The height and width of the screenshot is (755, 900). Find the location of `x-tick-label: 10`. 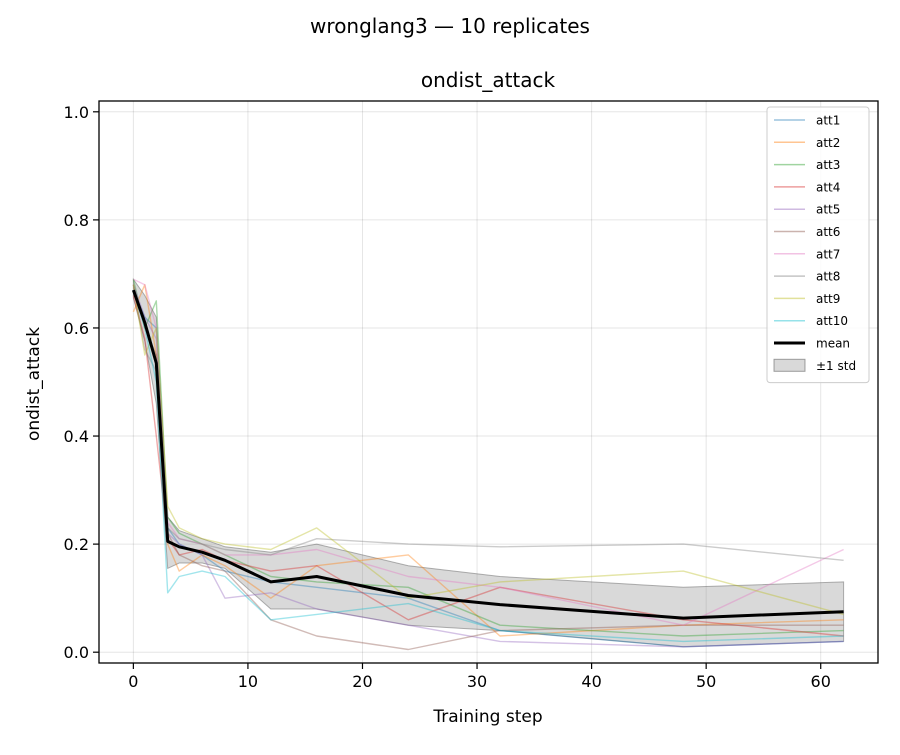

x-tick-label: 10 is located at coordinates (248, 681).